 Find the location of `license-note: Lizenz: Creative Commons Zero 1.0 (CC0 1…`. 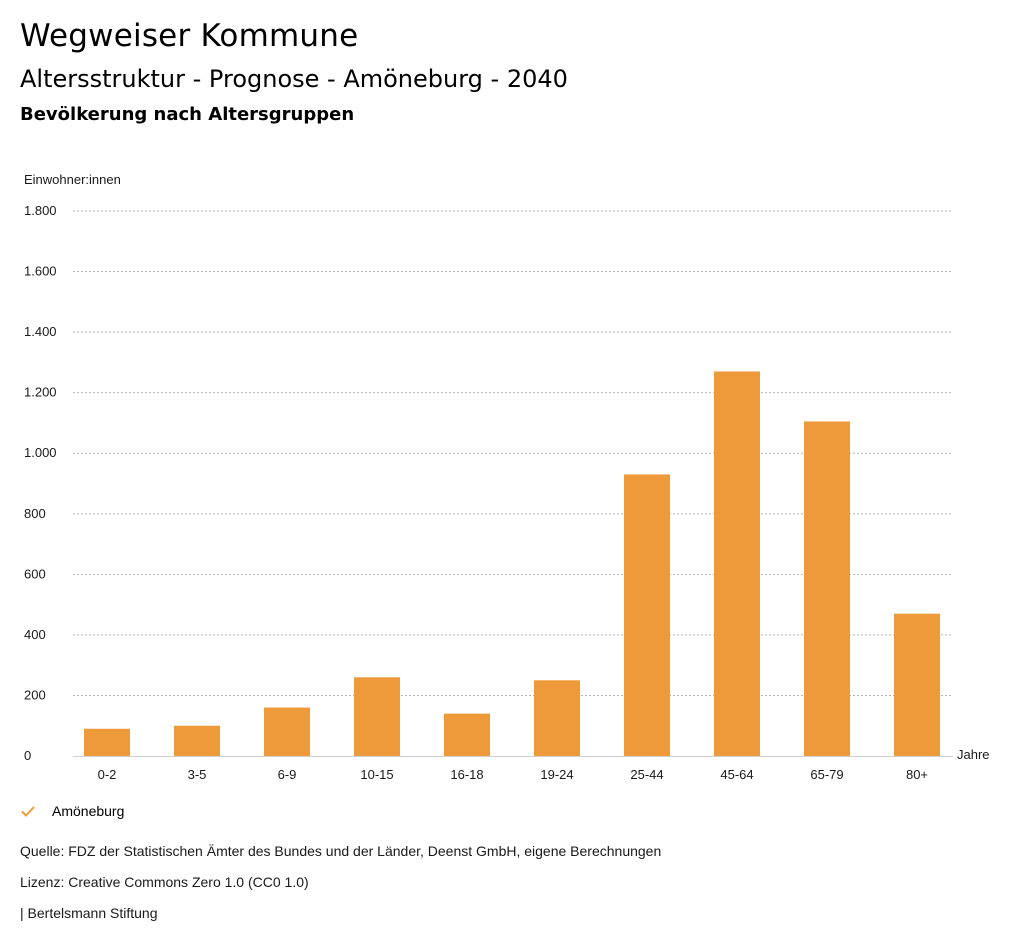

license-note: Lizenz: Creative Commons Zero 1.0 (CC0 1… is located at coordinates (164, 882).